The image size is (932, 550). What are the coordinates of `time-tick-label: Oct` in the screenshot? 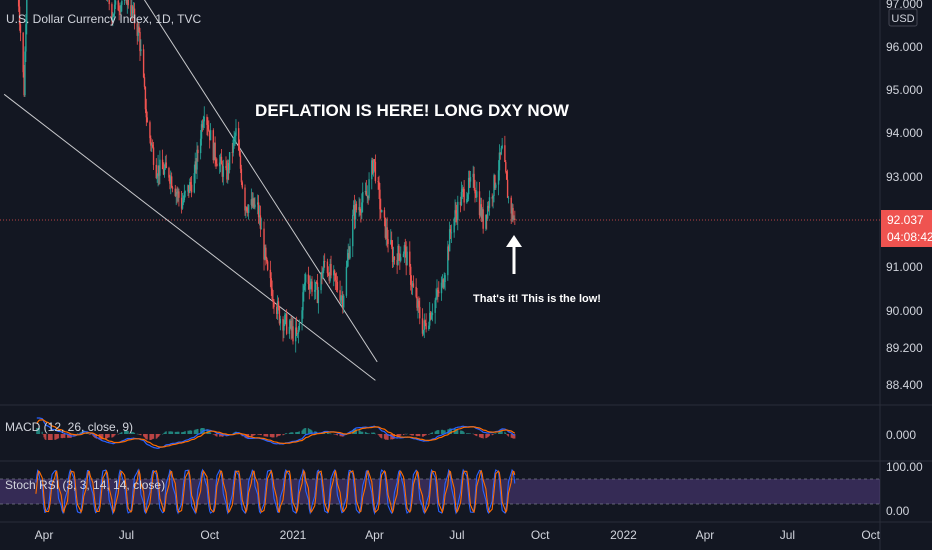 It's located at (870, 535).